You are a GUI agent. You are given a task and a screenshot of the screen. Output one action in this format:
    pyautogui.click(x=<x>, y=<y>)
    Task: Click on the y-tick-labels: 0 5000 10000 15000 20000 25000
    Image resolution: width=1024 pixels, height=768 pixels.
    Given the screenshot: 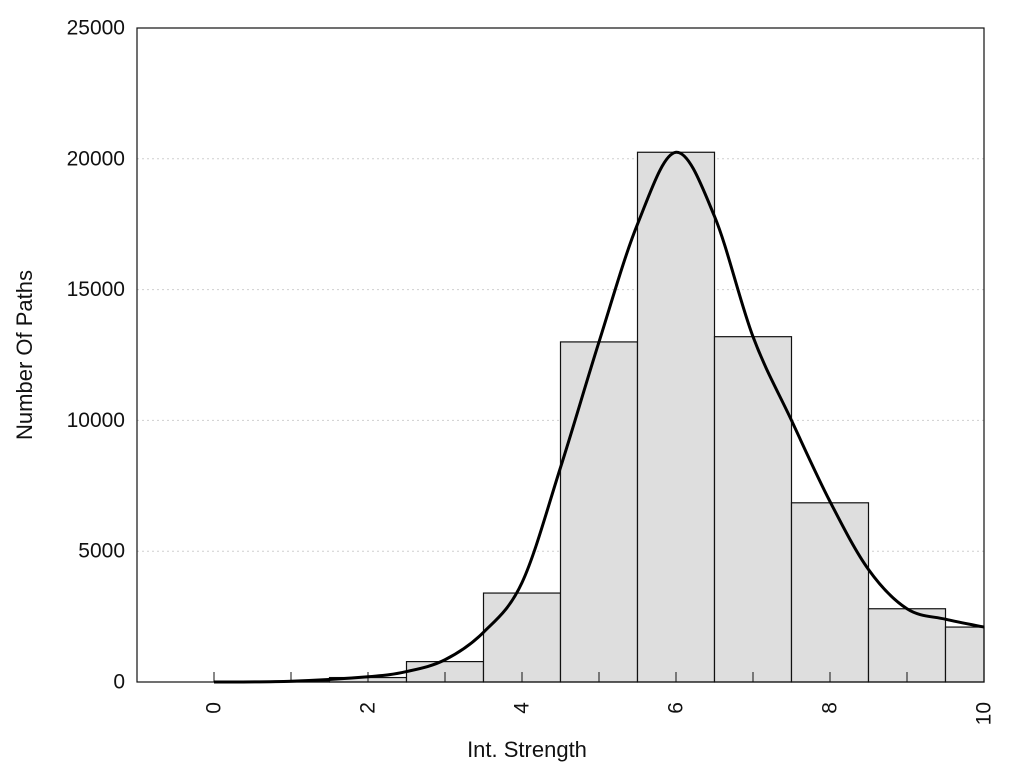 What is the action you would take?
    pyautogui.click(x=96, y=355)
    